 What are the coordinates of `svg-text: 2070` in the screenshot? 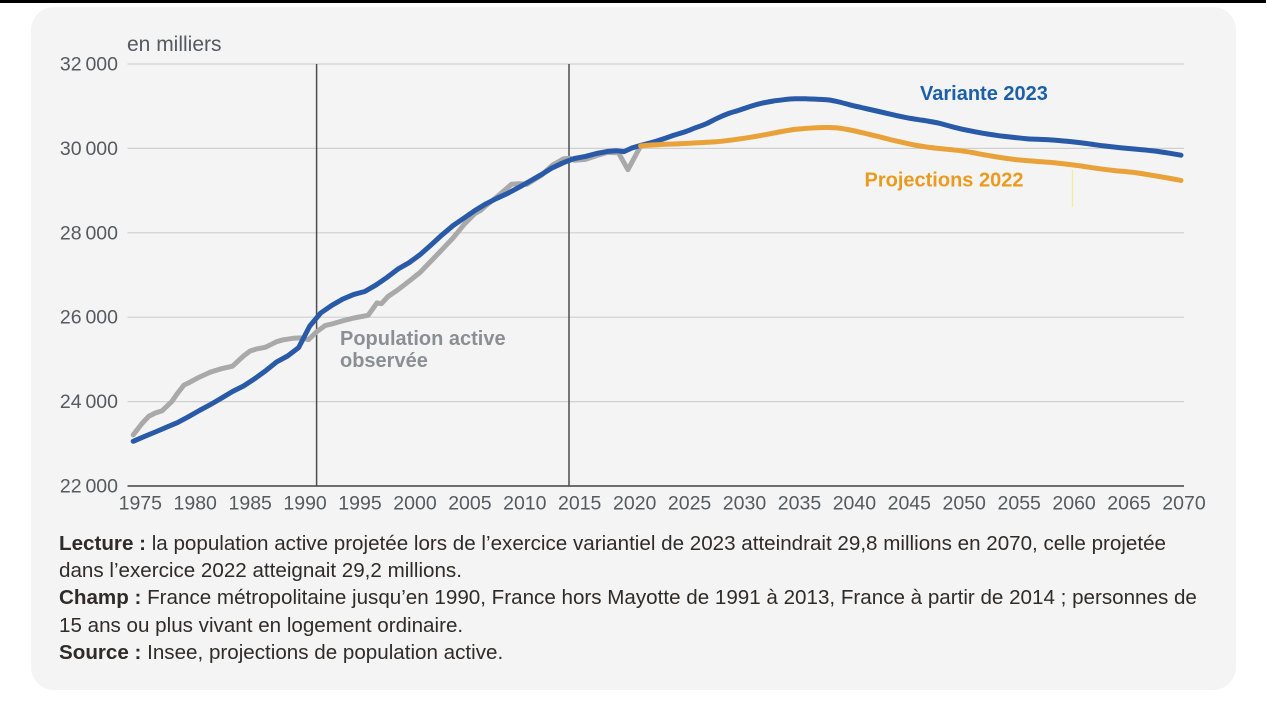 It's located at (1184, 504).